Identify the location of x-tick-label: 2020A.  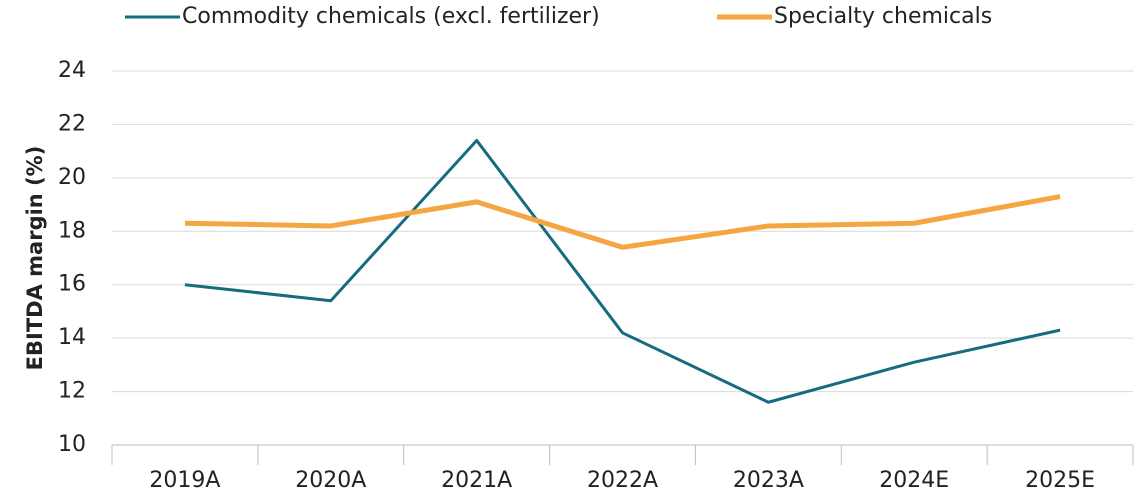
(330, 480).